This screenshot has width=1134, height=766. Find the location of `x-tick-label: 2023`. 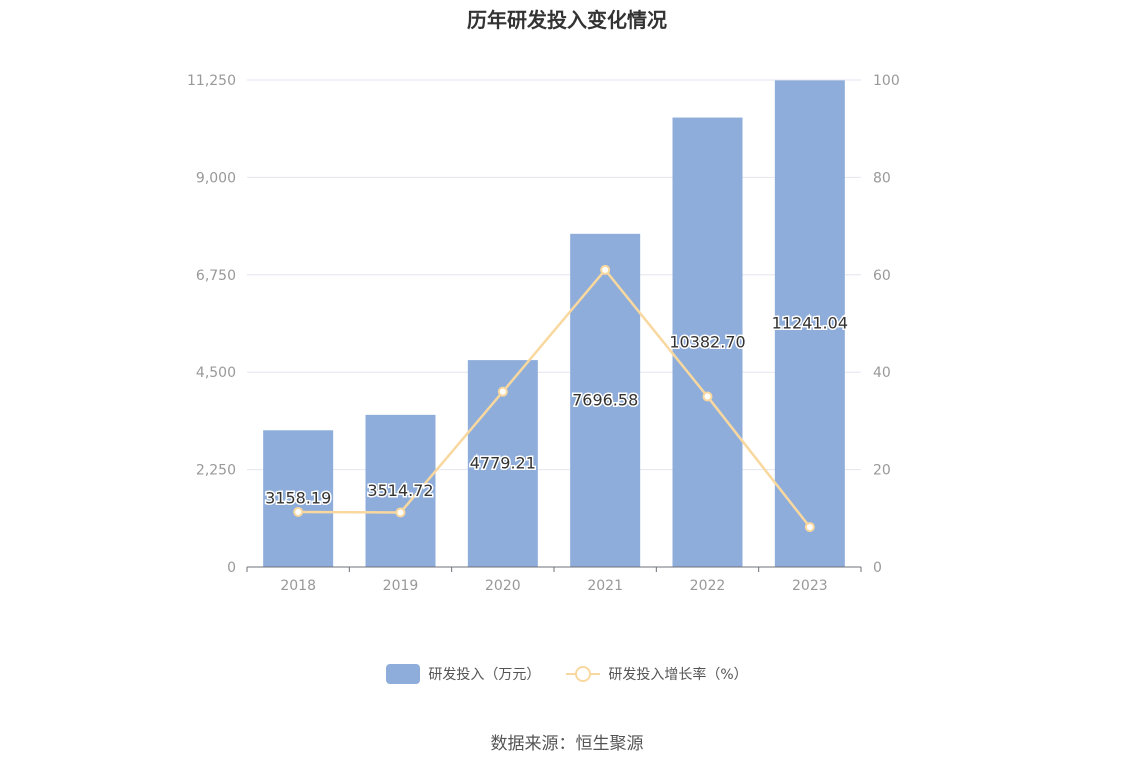

x-tick-label: 2023 is located at coordinates (810, 586).